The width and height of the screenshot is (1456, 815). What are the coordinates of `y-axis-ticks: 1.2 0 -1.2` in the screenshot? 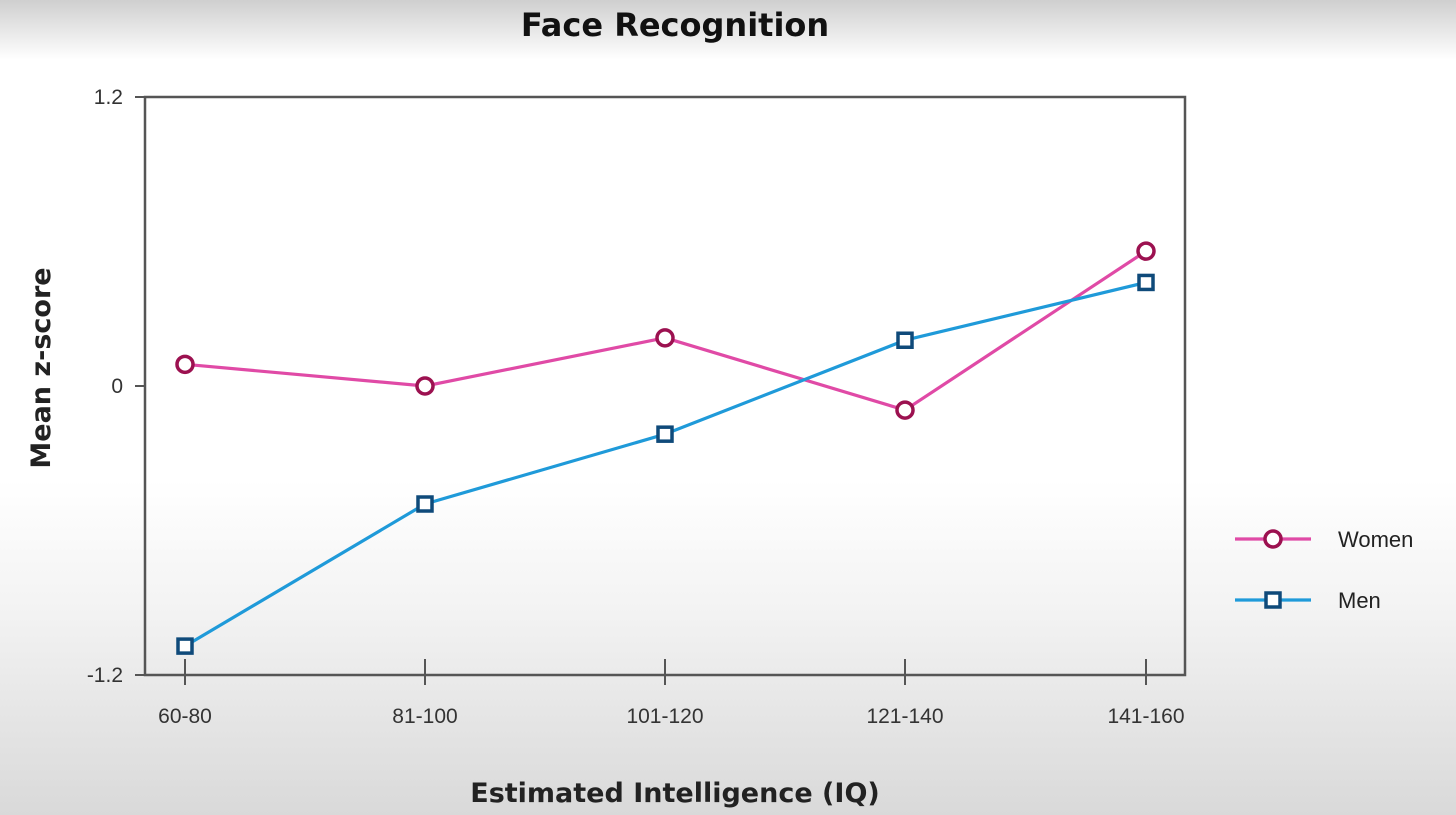 It's located at (116, 386).